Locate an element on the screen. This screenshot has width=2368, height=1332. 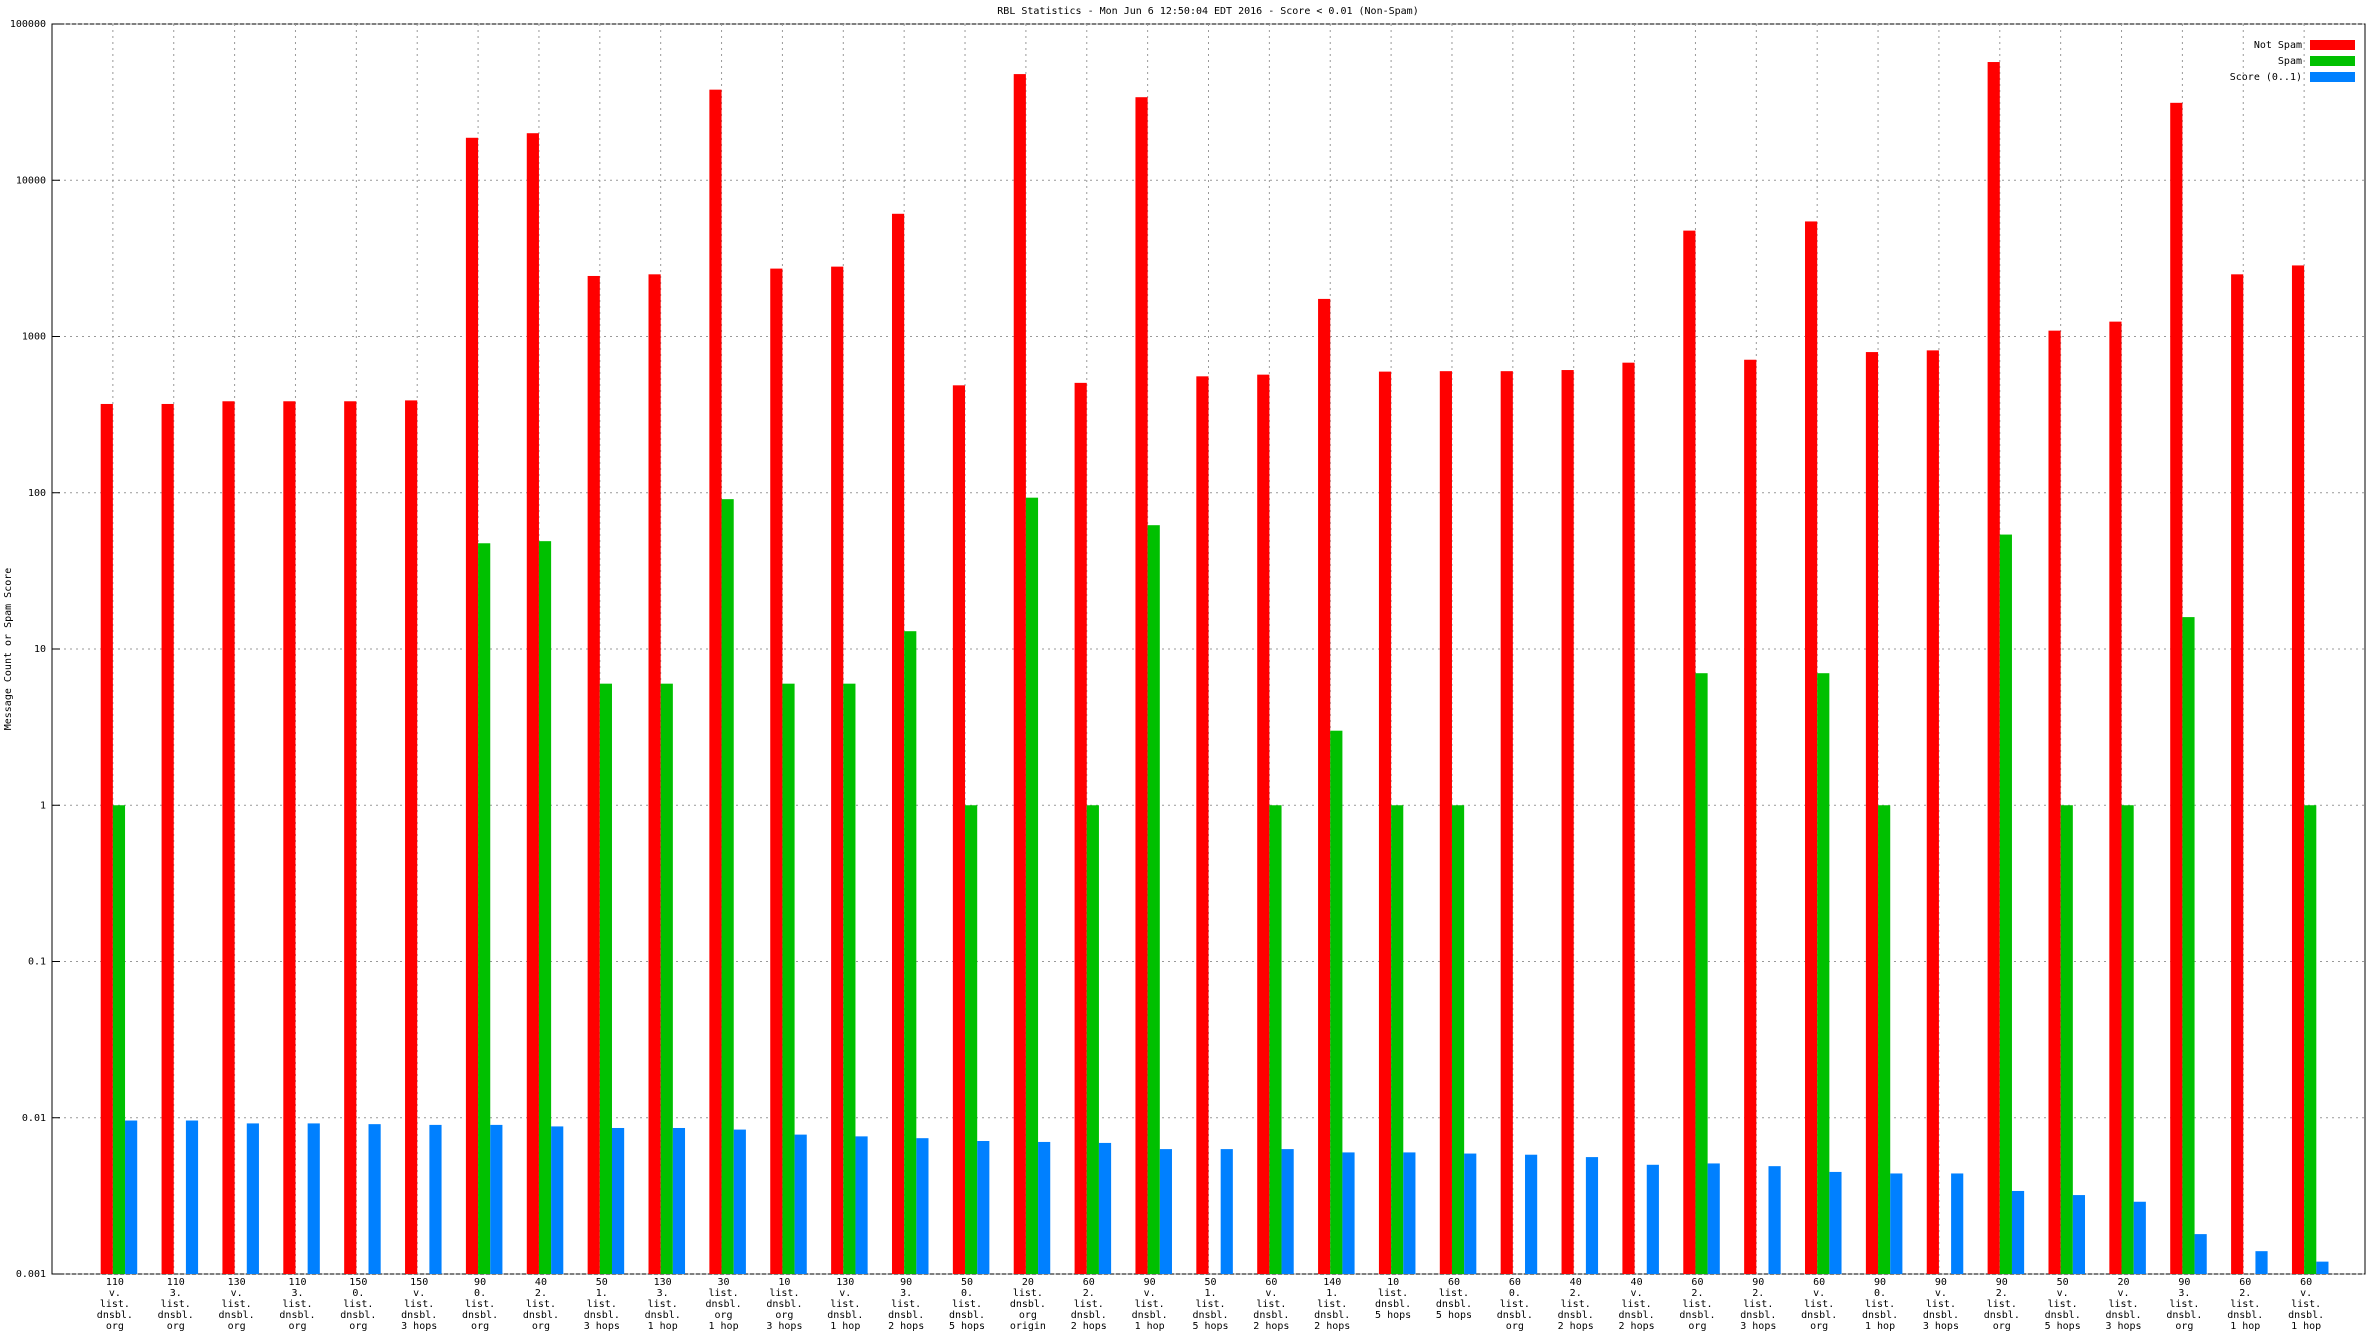
x-tick-label: 130 3. list. dnsbl. 1 hop is located at coordinates (663, 1304).